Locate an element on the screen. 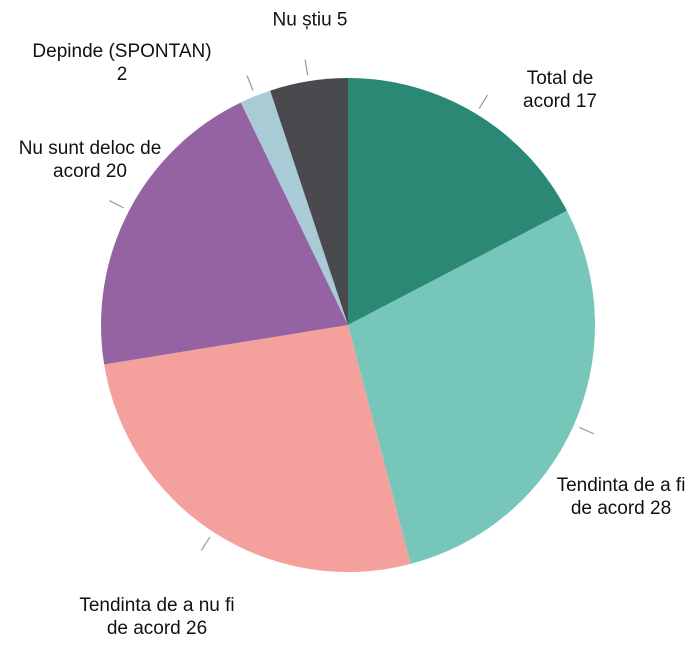 This screenshot has height=655, width=691. slice-value: 17 is located at coordinates (586, 101).